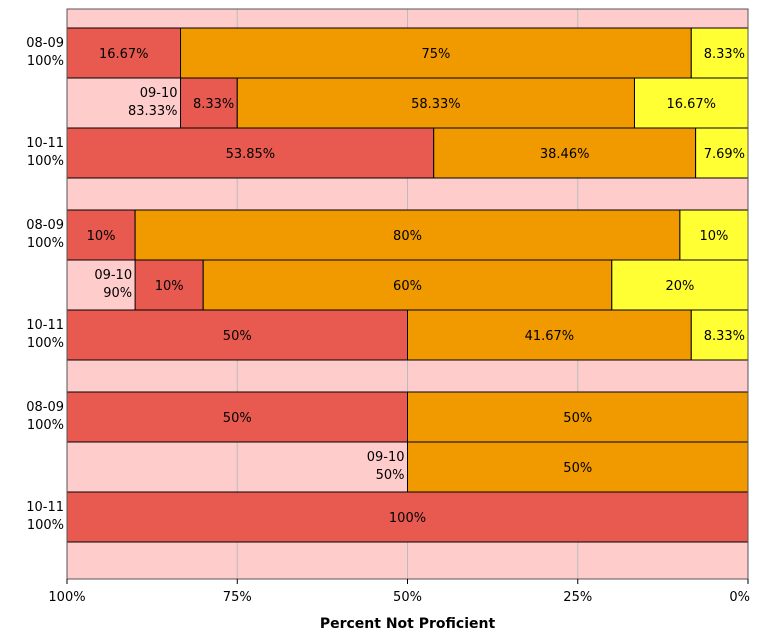 The height and width of the screenshot is (639, 759). I want to click on segment-label: 58.33%, so click(436, 104).